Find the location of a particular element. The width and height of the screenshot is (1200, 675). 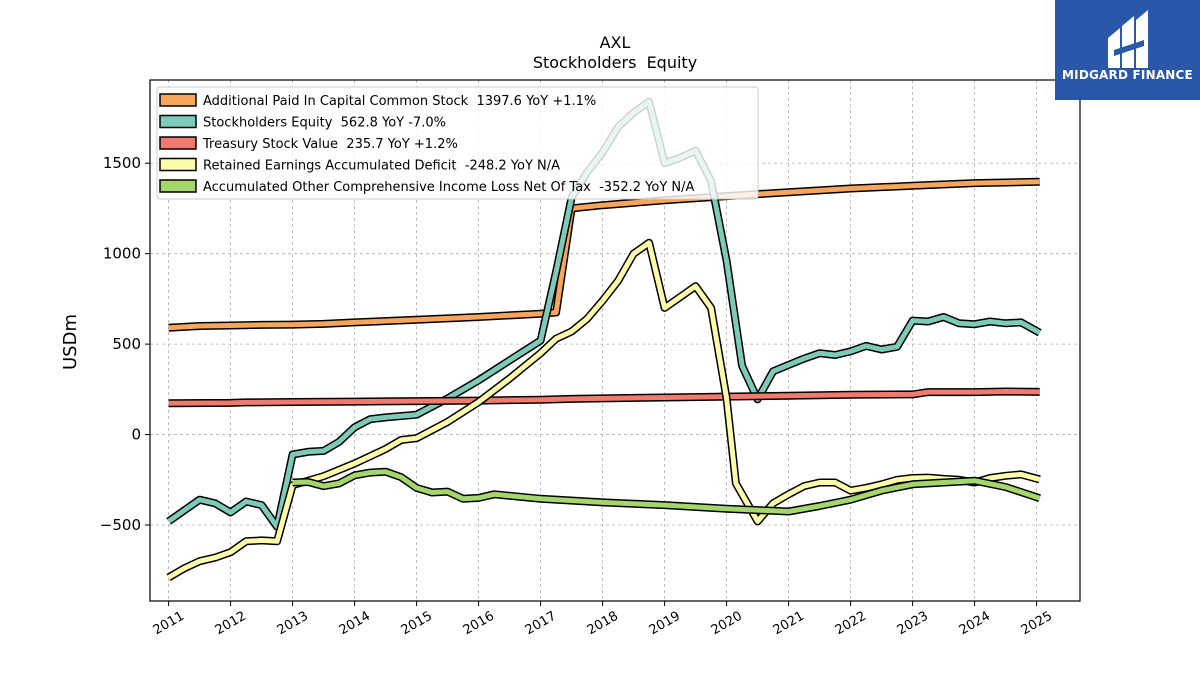

x-tick-label: 2016 is located at coordinates (479, 624).